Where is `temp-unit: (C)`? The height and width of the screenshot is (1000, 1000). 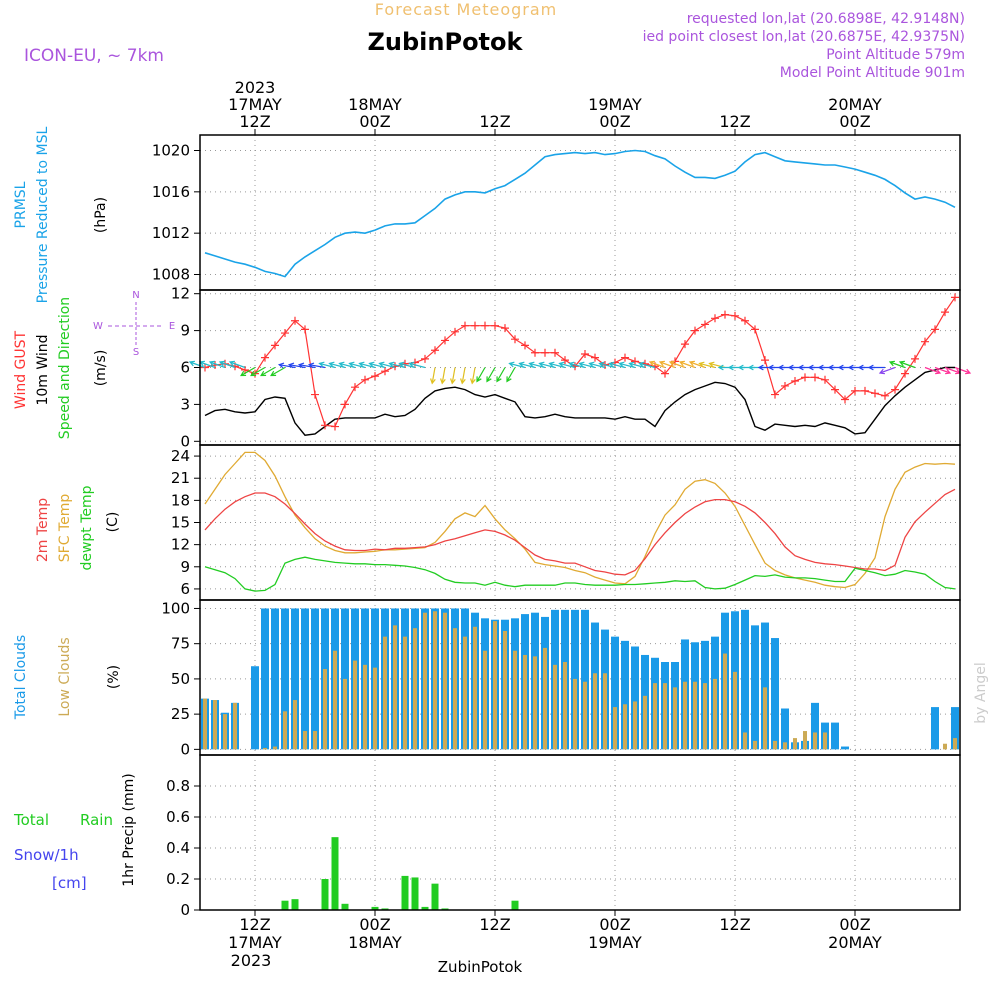
temp-unit: (C) is located at coordinates (113, 522).